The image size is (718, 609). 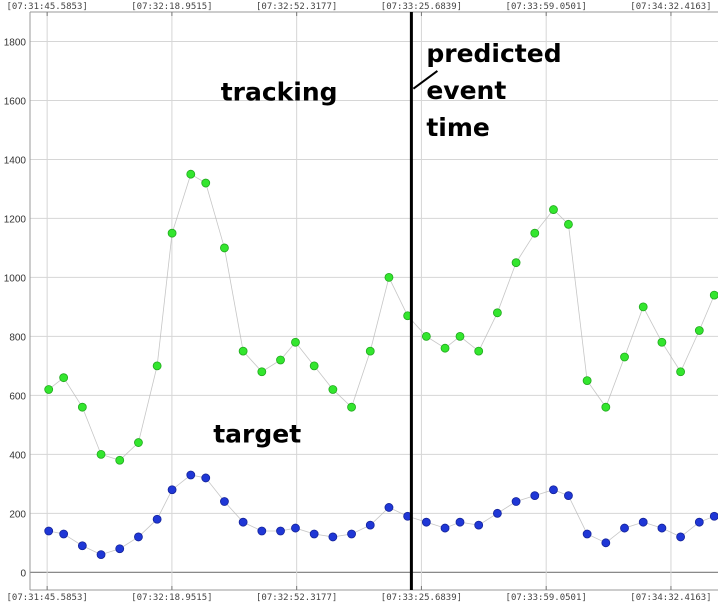 I want to click on x-tick-label-bottom: [07:33:25.6839], so click(x=421, y=598).